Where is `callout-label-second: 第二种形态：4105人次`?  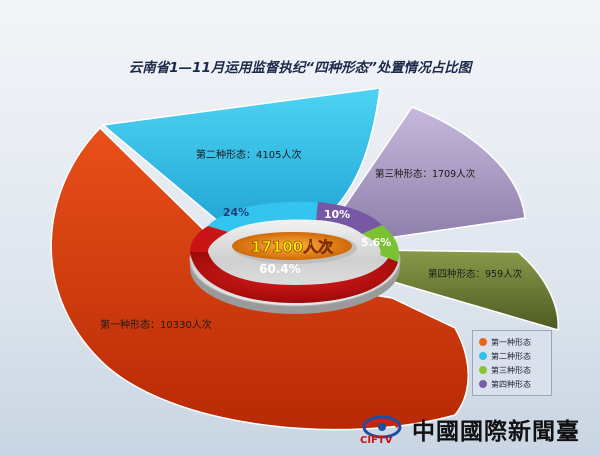
callout-label-second: 第二种形态：4105人次 is located at coordinates (248, 154).